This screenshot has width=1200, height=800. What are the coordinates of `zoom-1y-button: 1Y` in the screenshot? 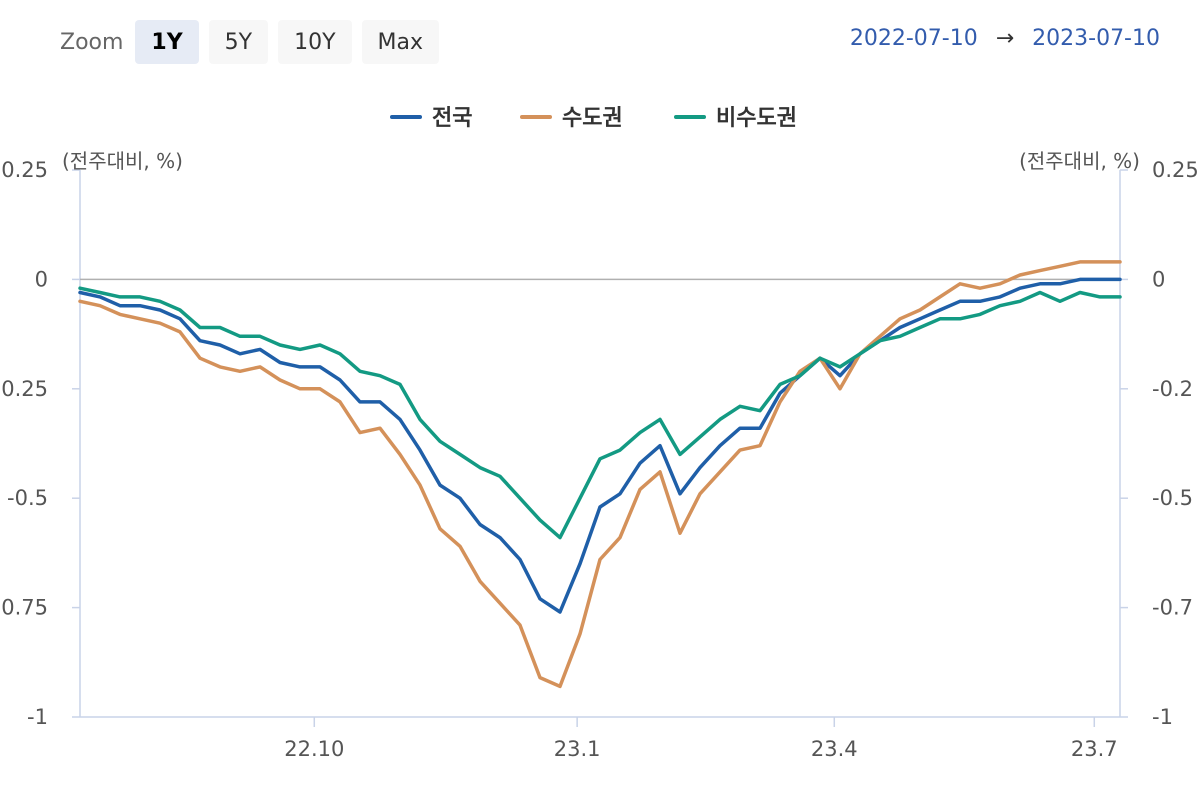 It's located at (167, 42).